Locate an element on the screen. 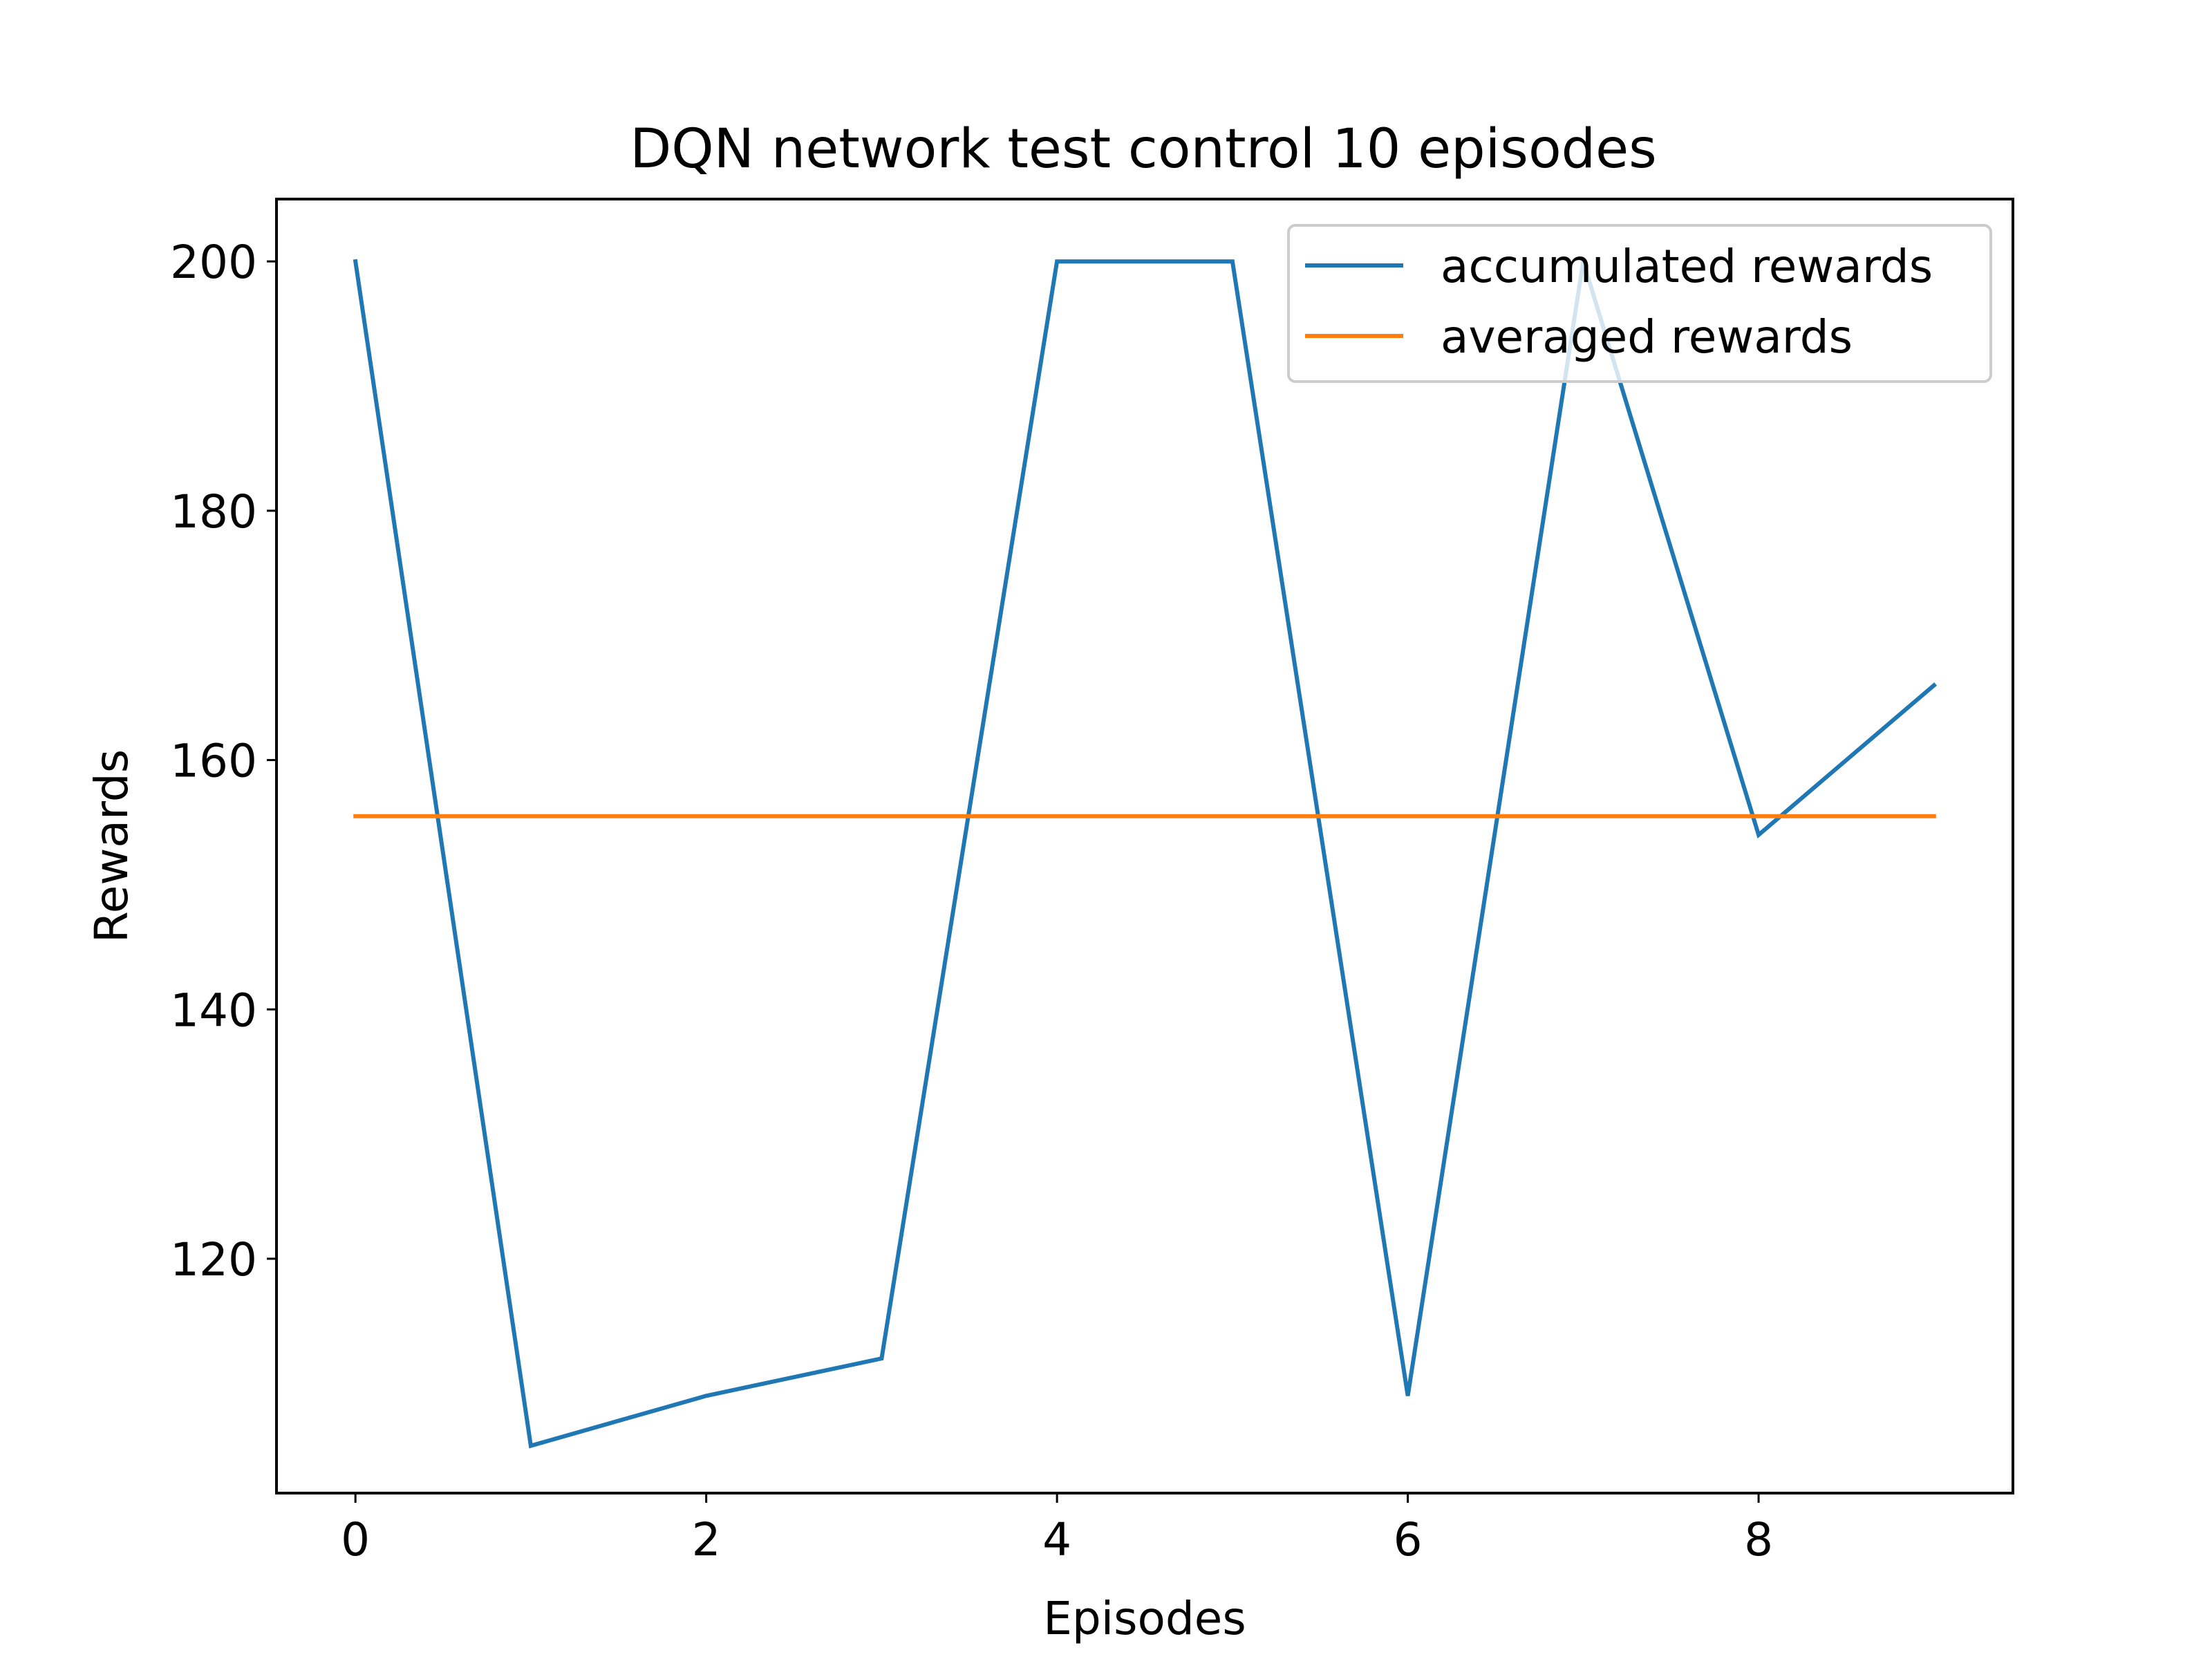 This screenshot has width=2212, height=1659. y-tick-label: 140 is located at coordinates (214, 1011).